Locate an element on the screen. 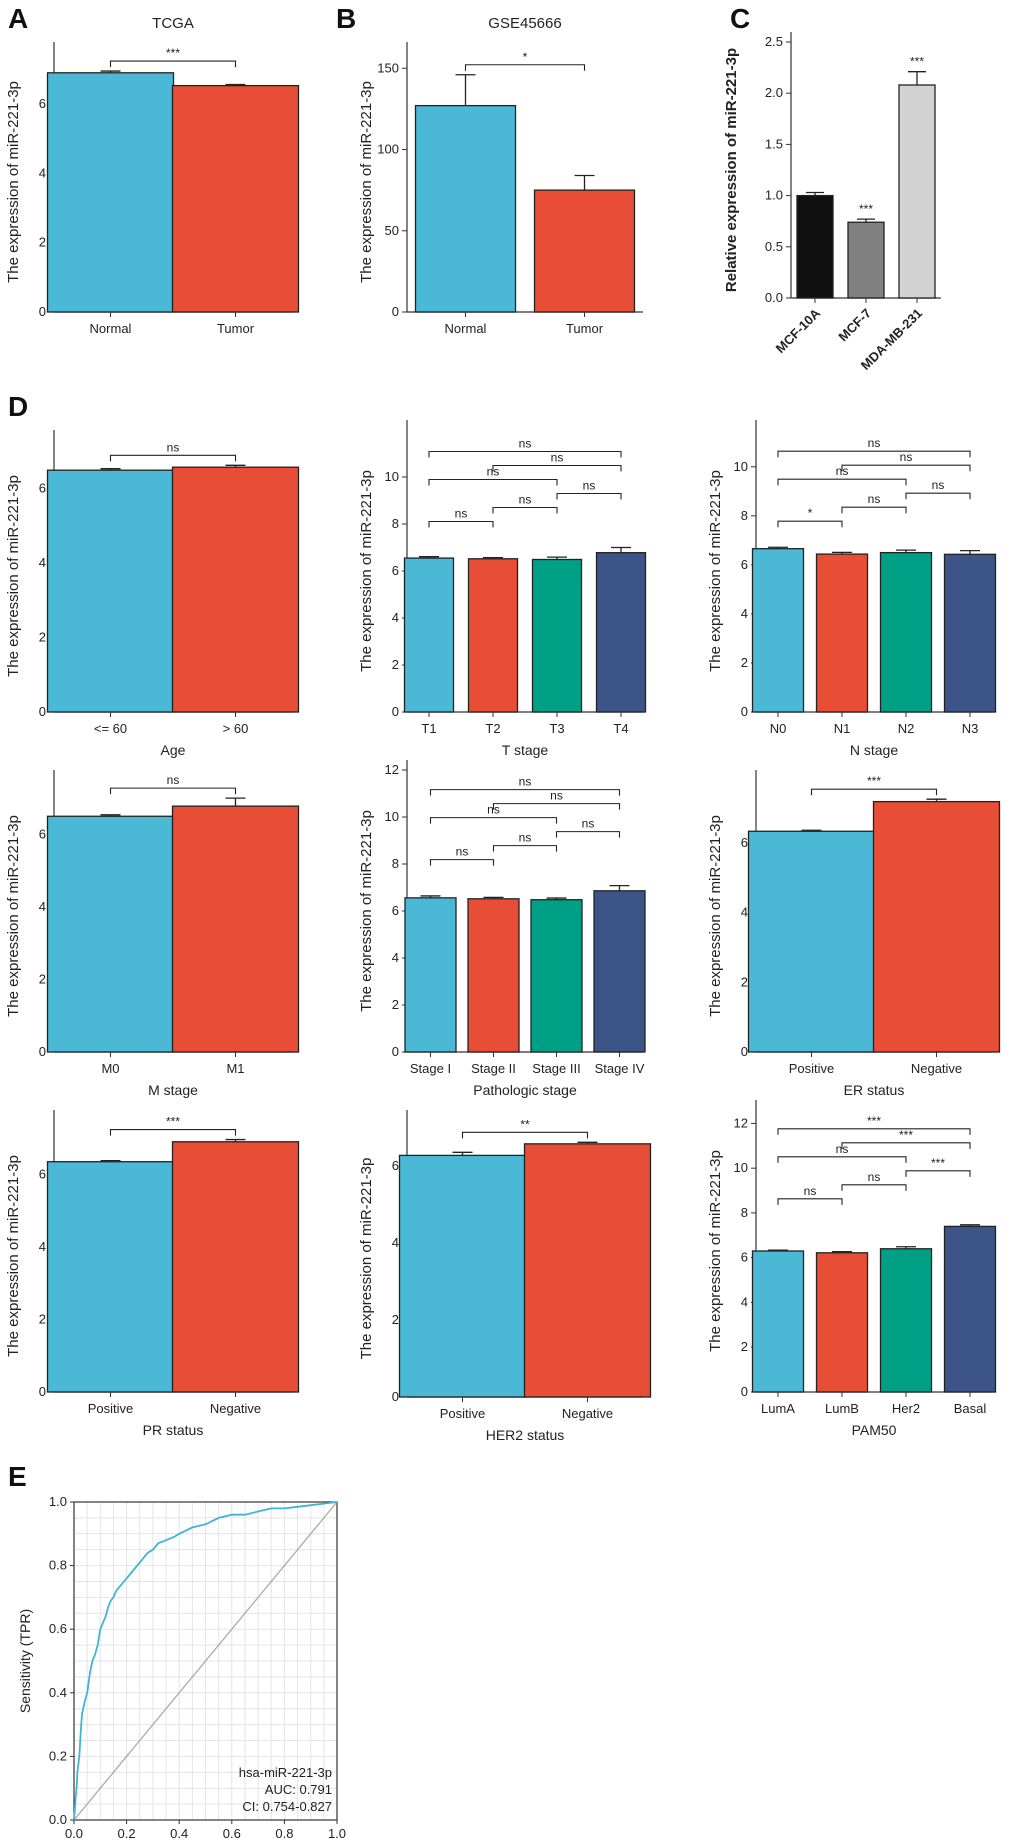 The height and width of the screenshot is (1840, 1020). y-tick-label: 2.0 is located at coordinates (774, 92).